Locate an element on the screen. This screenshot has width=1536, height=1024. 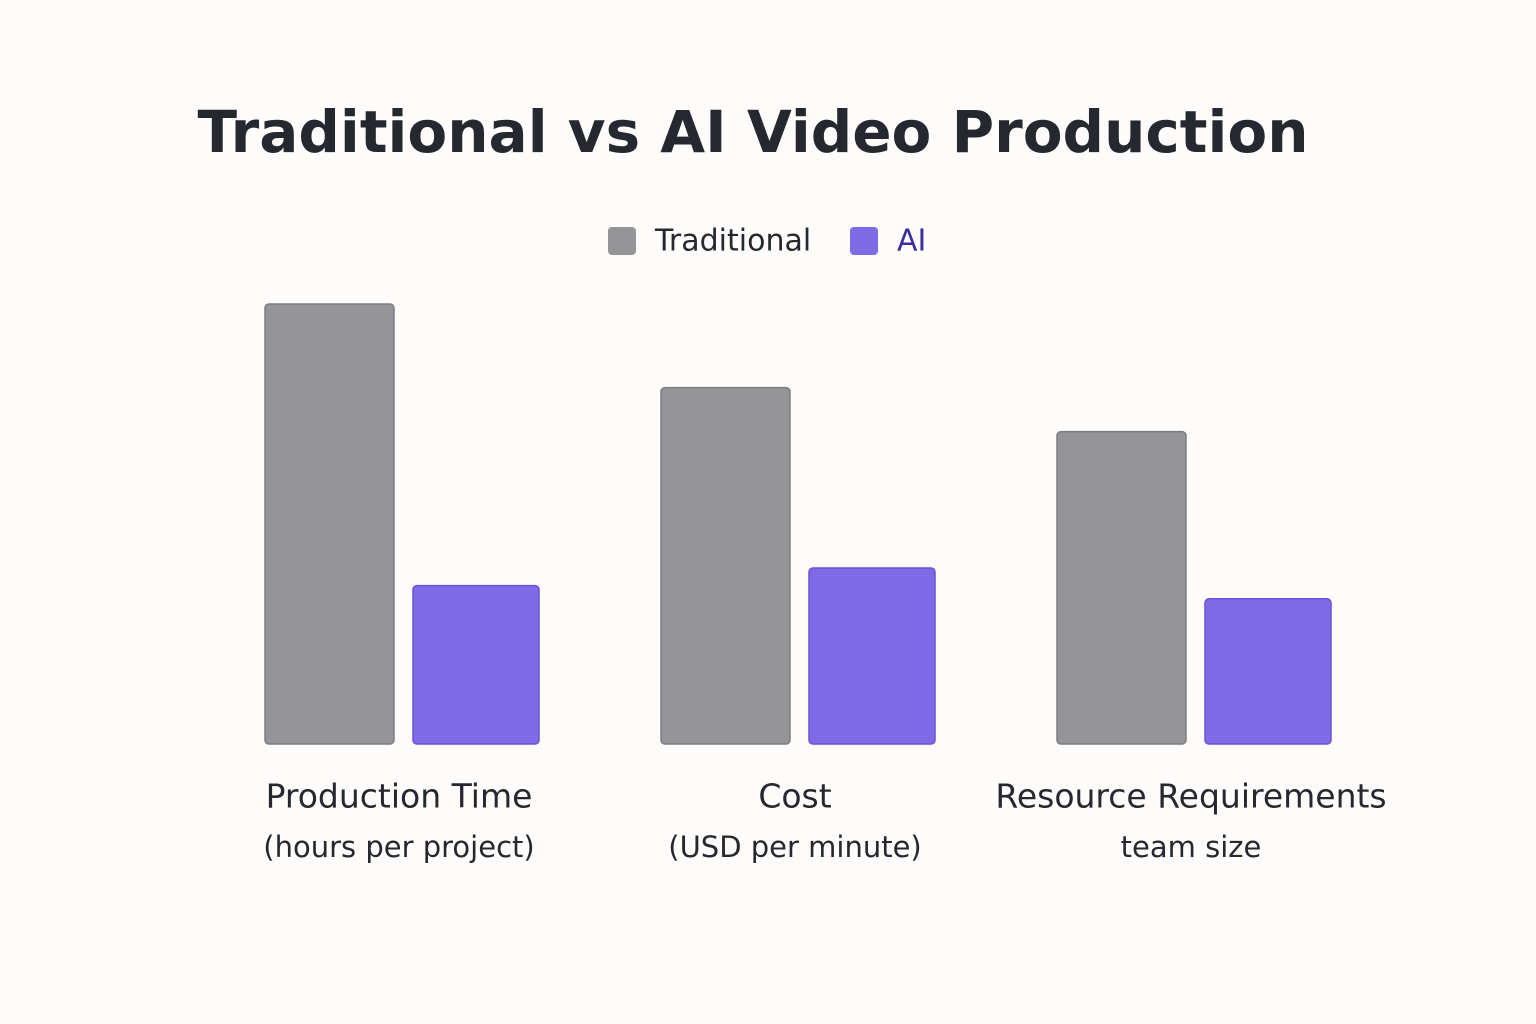
x-tick-sublabel: (USD per minute) is located at coordinates (794, 847).